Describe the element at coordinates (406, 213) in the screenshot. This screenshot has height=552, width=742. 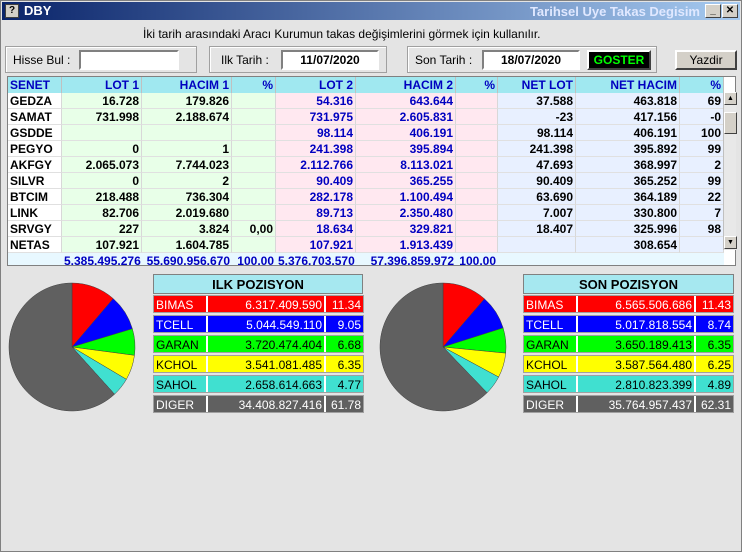
I see `table-cell: 2.350.480` at that location.